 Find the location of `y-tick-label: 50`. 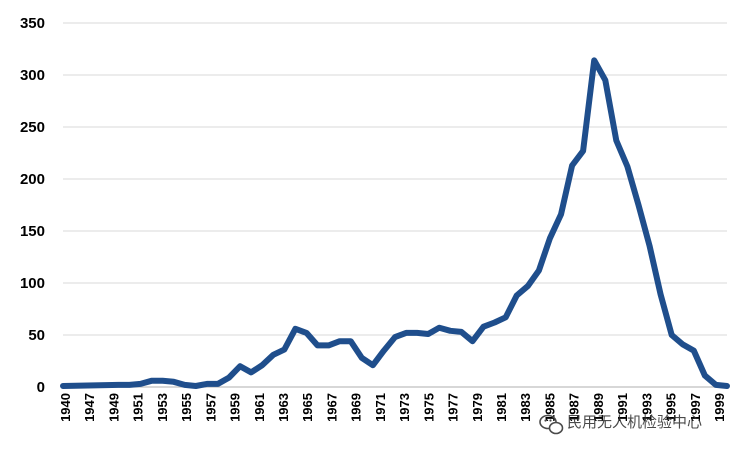

y-tick-label: 50 is located at coordinates (36, 335).